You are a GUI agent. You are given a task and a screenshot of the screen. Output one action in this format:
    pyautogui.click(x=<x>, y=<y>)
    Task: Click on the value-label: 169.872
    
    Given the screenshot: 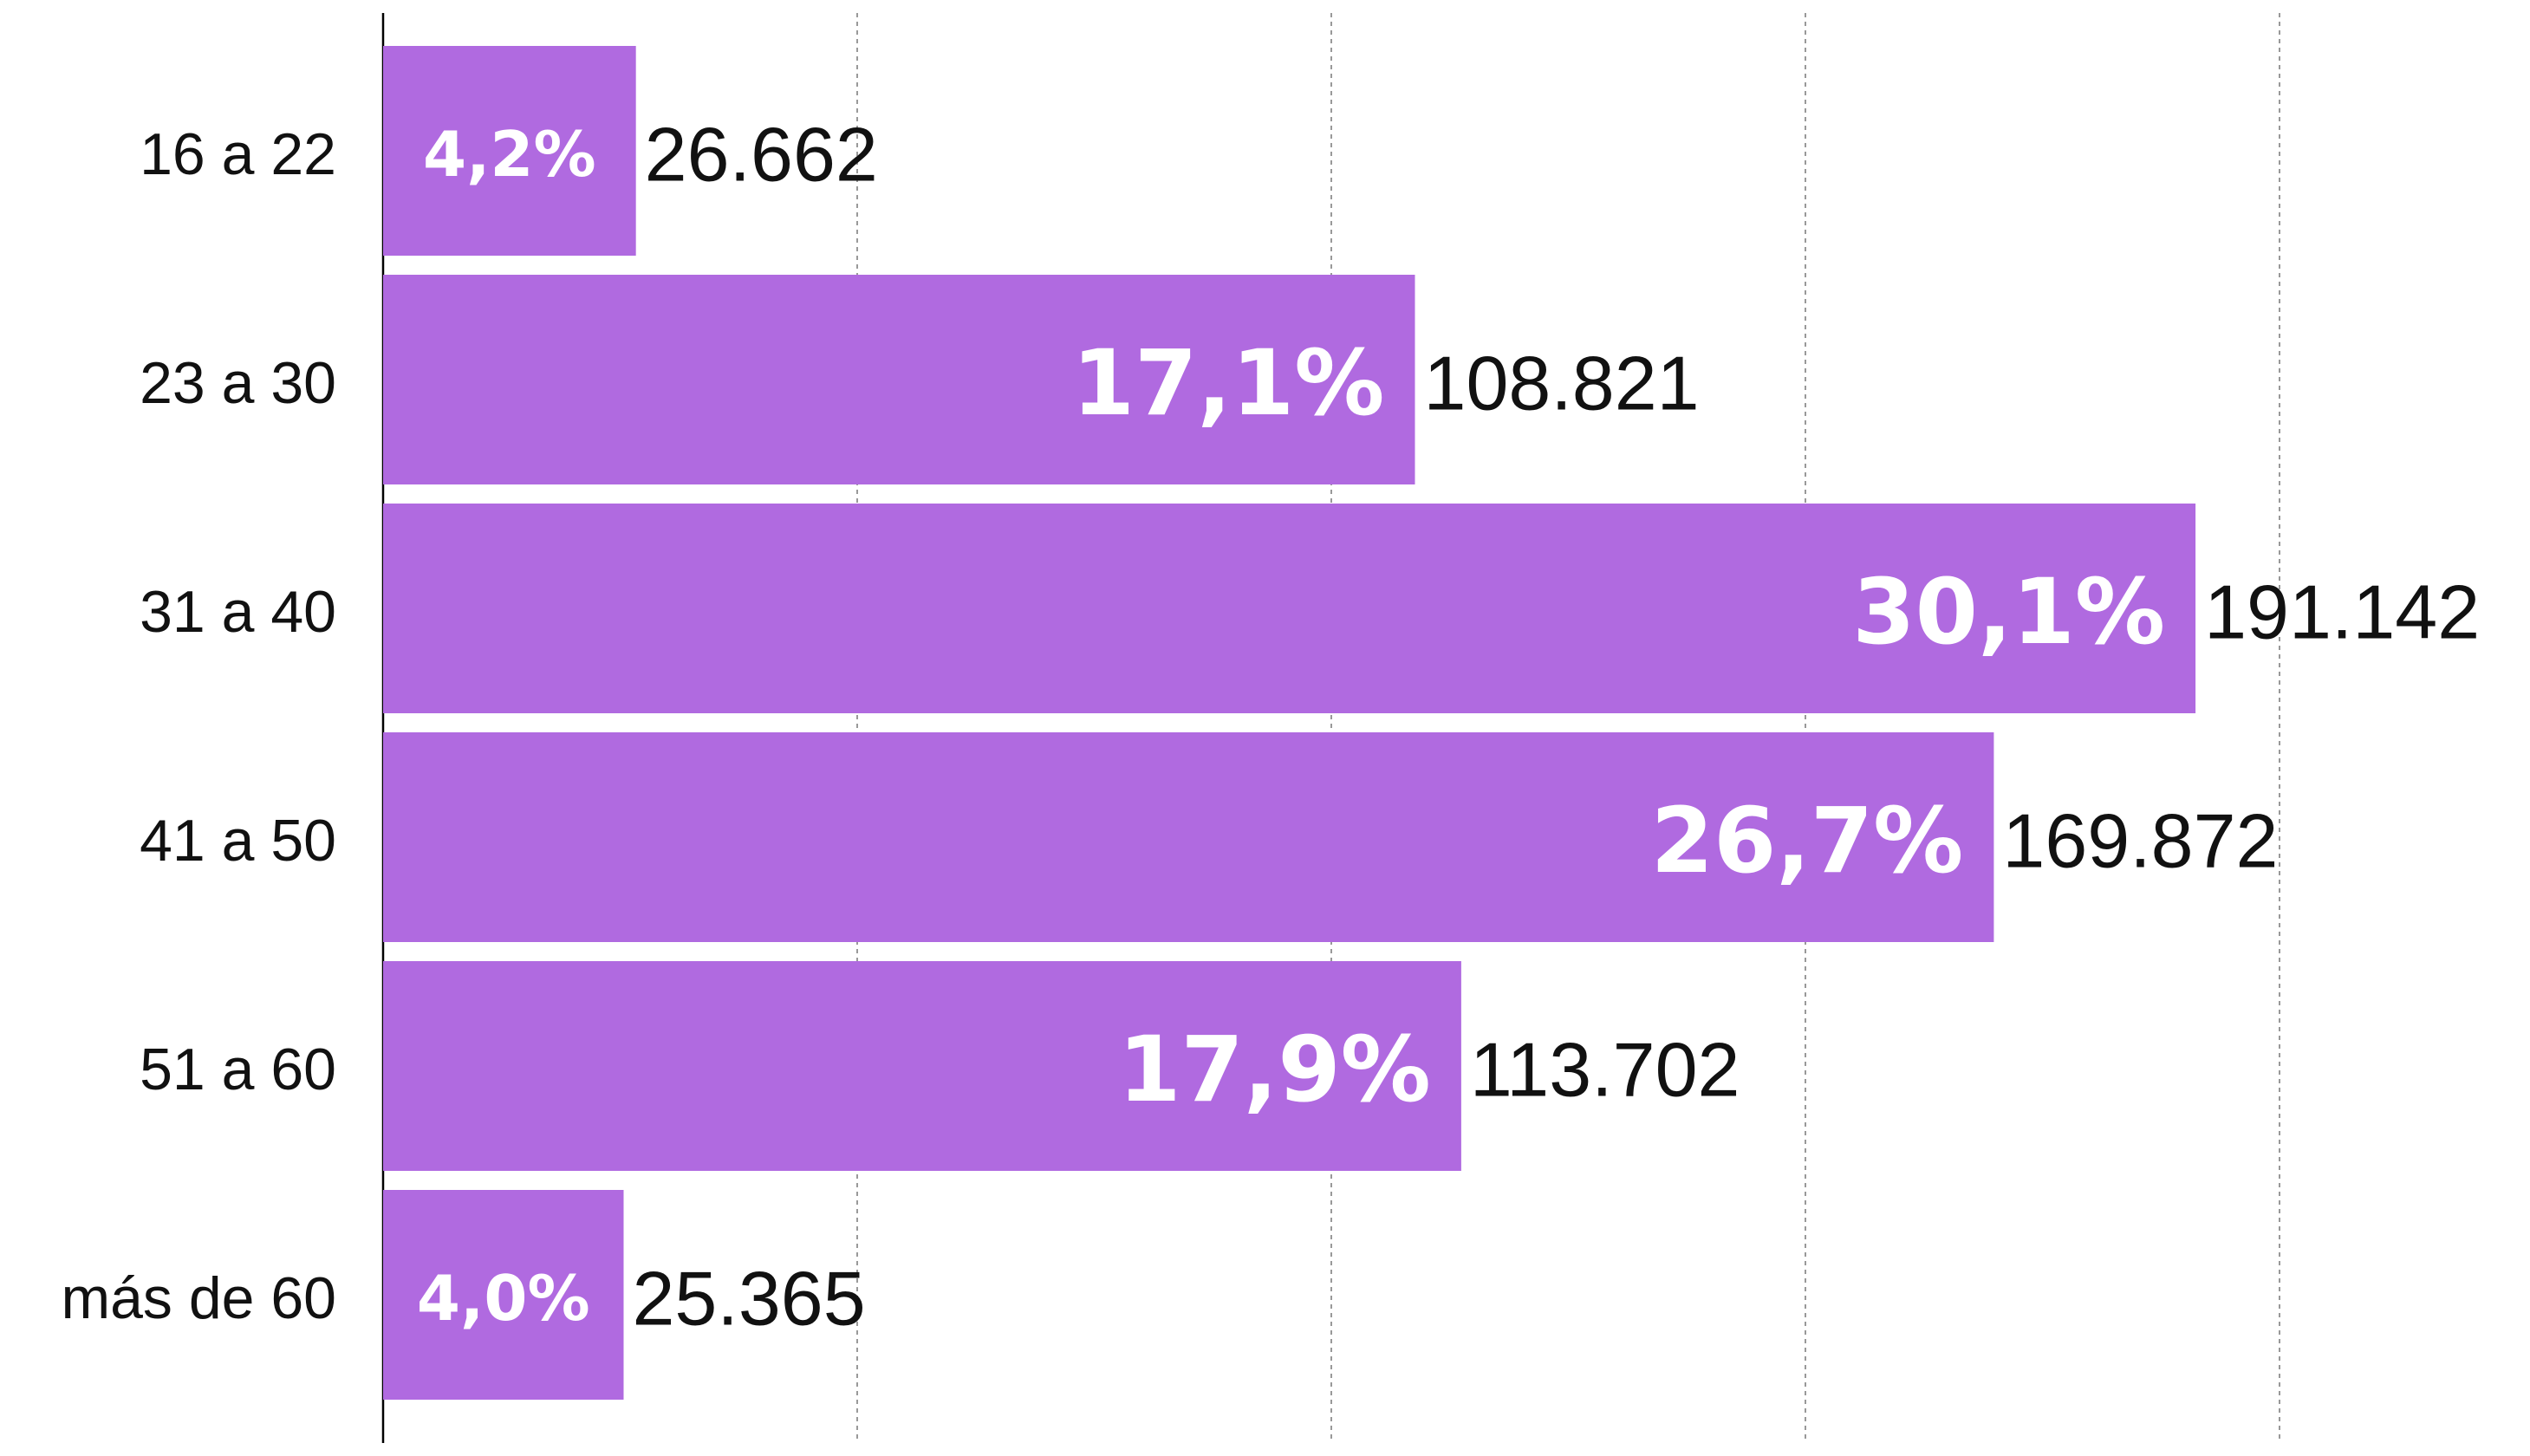 What is the action you would take?
    pyautogui.click(x=2140, y=841)
    